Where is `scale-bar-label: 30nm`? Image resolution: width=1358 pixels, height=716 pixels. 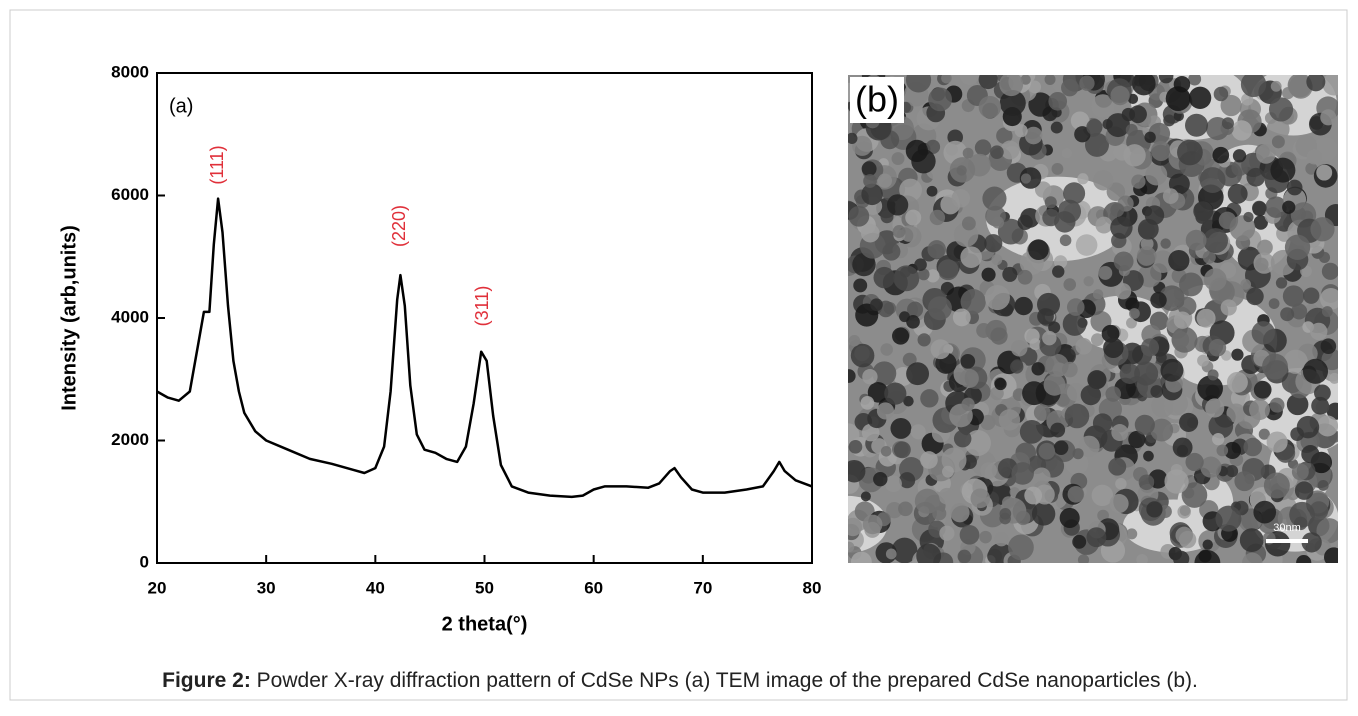 scale-bar-label: 30nm is located at coordinates (1287, 528).